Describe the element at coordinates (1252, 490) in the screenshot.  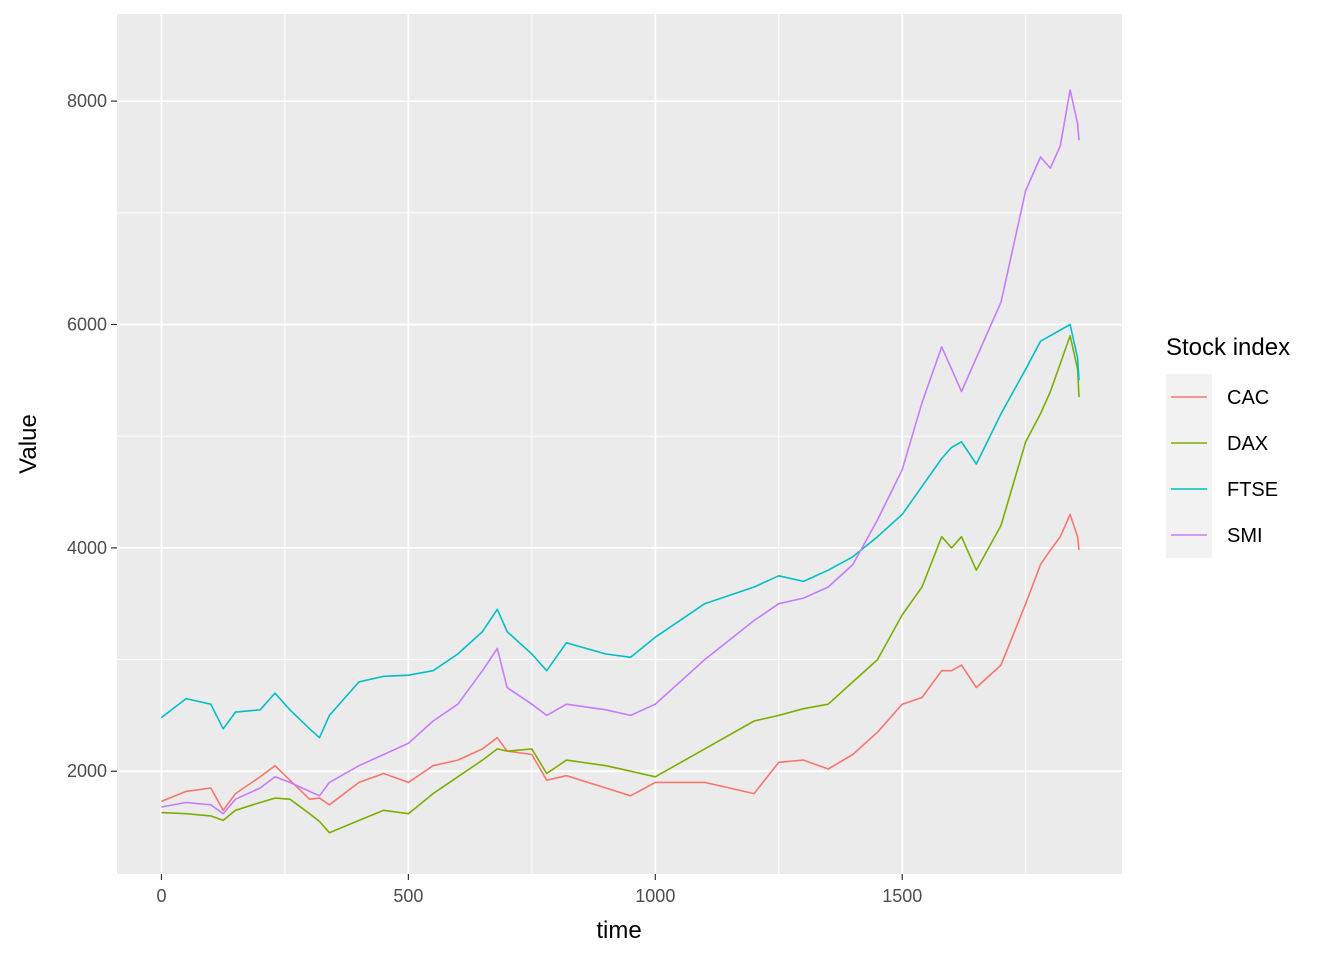
I see `legend-label-ftse: FTSE` at that location.